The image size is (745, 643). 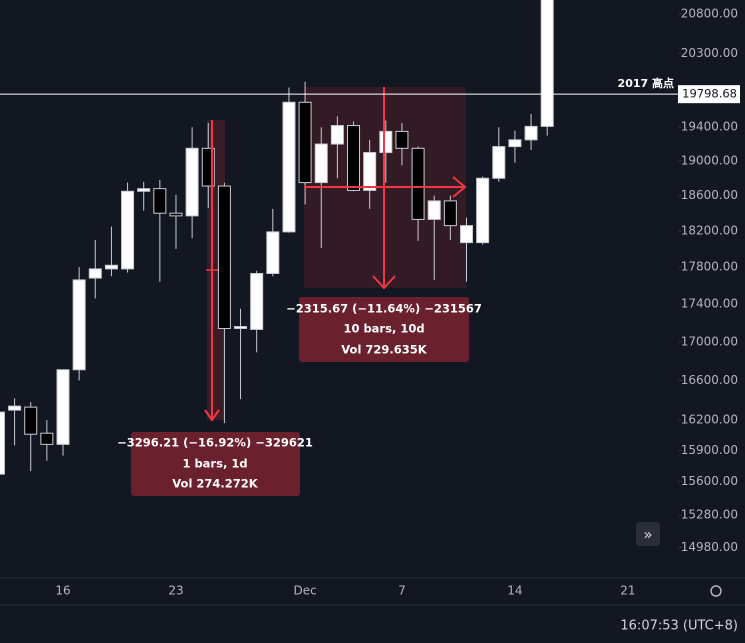 What do you see at coordinates (709, 515) in the screenshot?
I see `y-tick-label: 15280.00` at bounding box center [709, 515].